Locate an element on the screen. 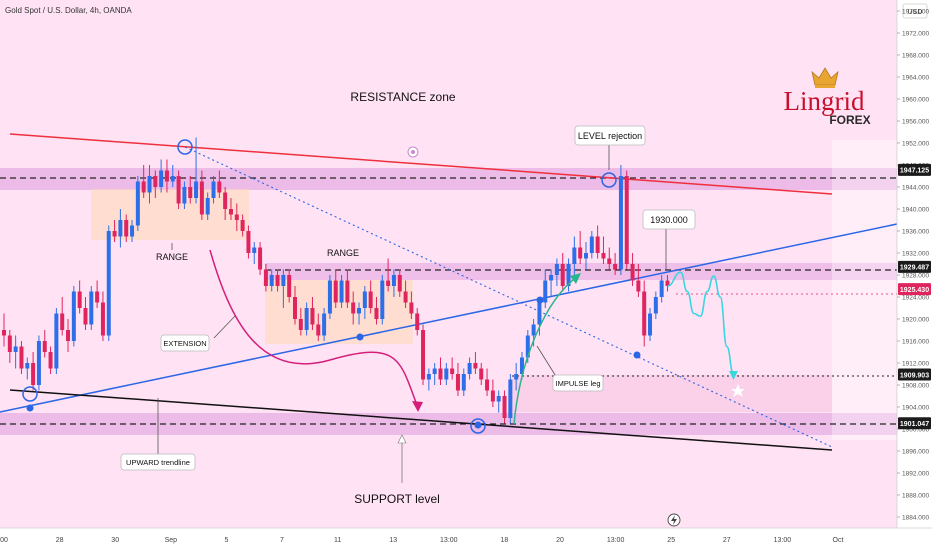  price-scale-panel is located at coordinates (914, 275).